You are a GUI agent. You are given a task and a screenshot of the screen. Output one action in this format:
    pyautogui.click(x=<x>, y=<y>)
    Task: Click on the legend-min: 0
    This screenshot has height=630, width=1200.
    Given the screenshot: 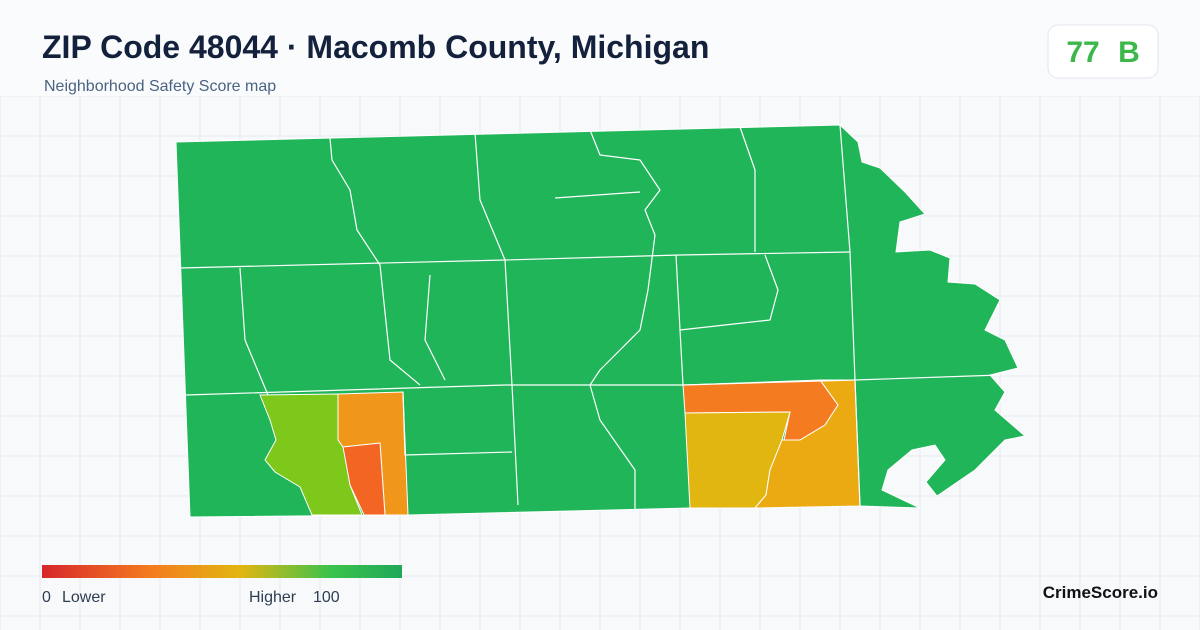 What is the action you would take?
    pyautogui.click(x=46, y=597)
    